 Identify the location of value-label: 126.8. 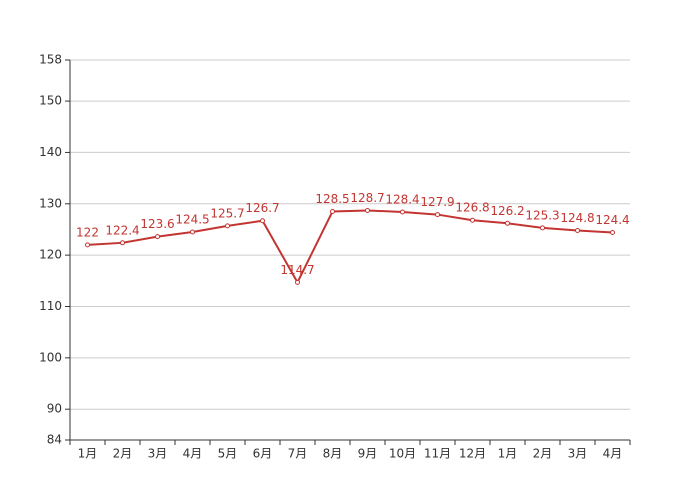
(472, 208).